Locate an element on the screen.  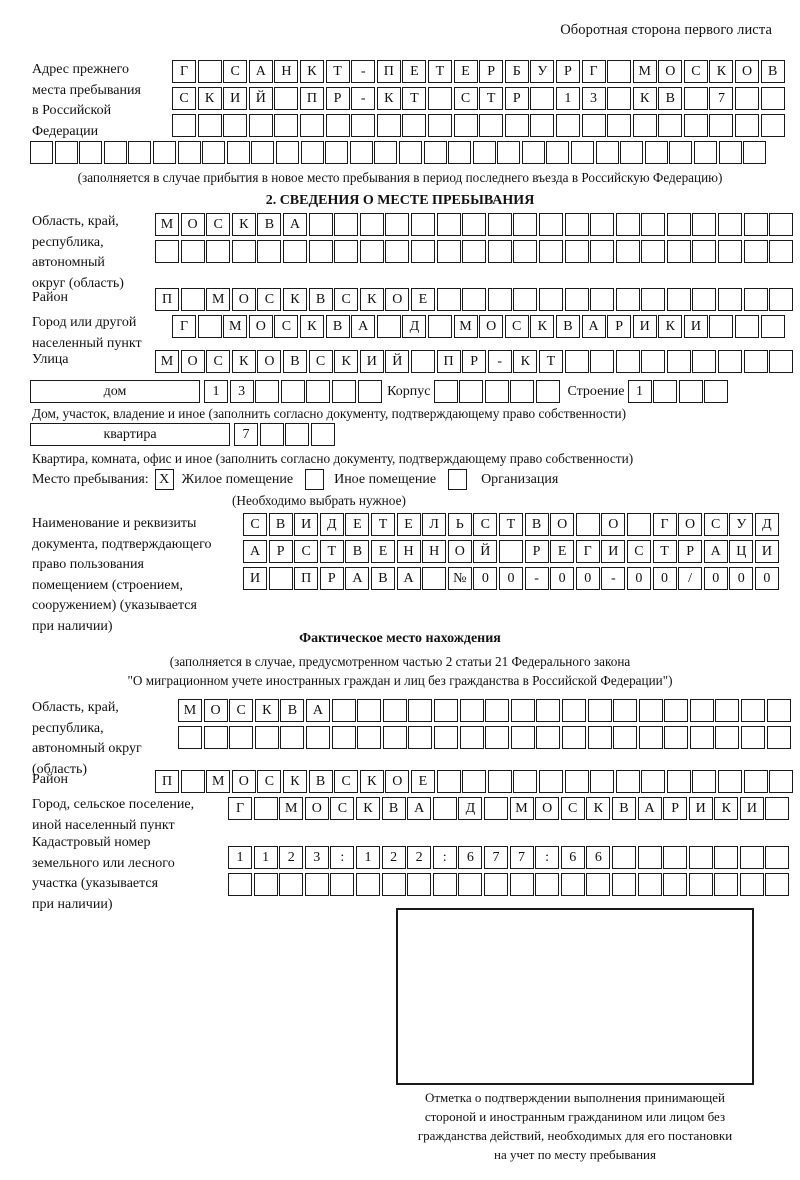
comb-cell: Ь is located at coordinates (459, 524).